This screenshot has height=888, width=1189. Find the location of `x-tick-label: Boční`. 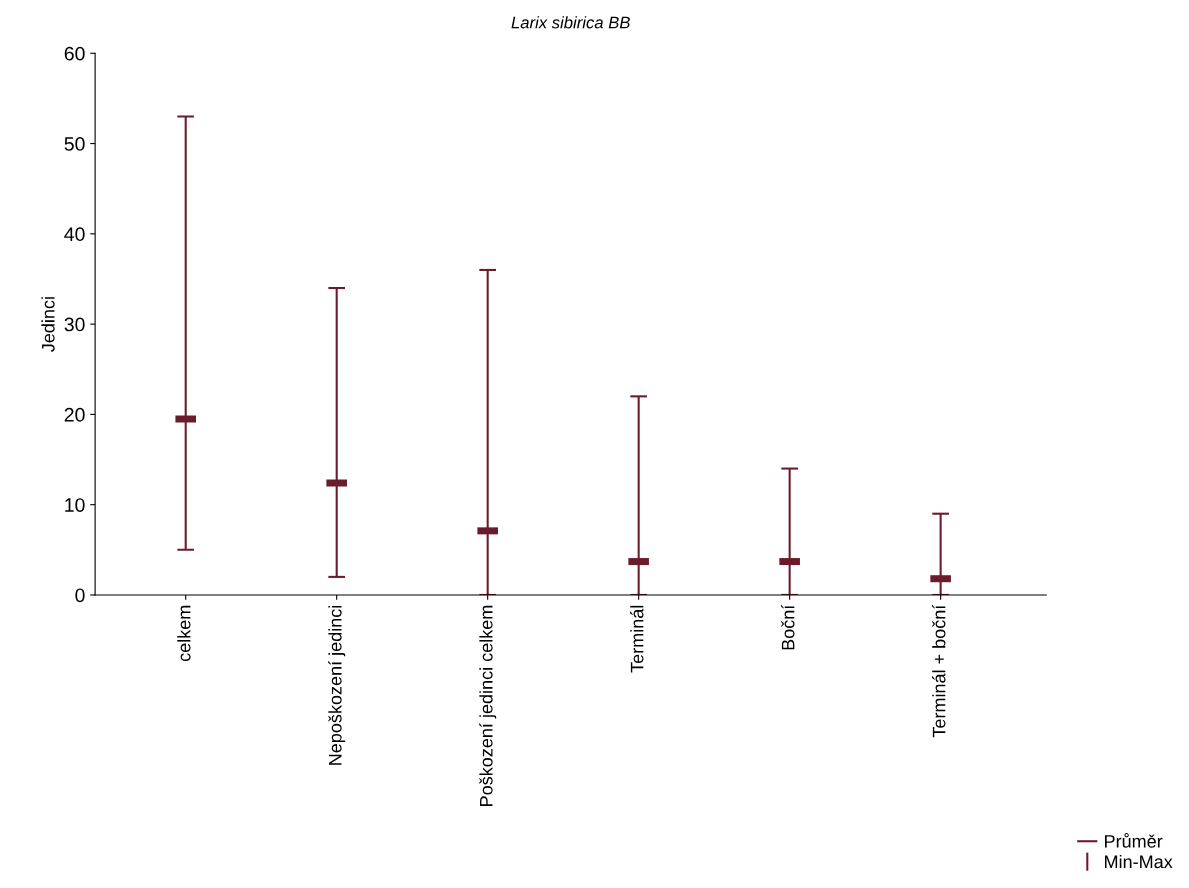

x-tick-label: Boční is located at coordinates (788, 627).